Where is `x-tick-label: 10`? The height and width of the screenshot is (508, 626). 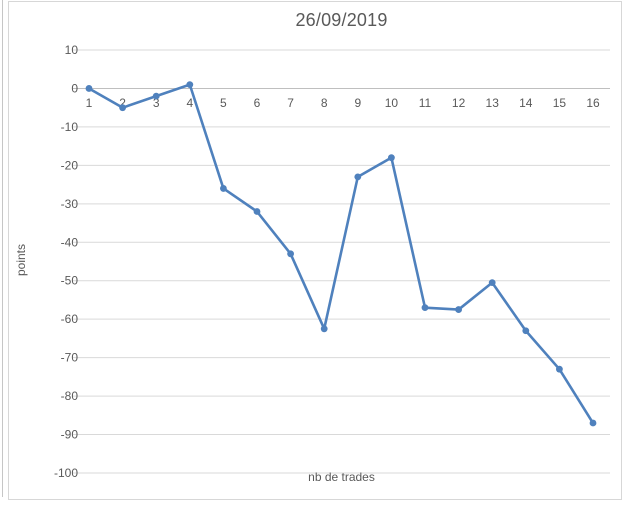 x-tick-label: 10 is located at coordinates (392, 103).